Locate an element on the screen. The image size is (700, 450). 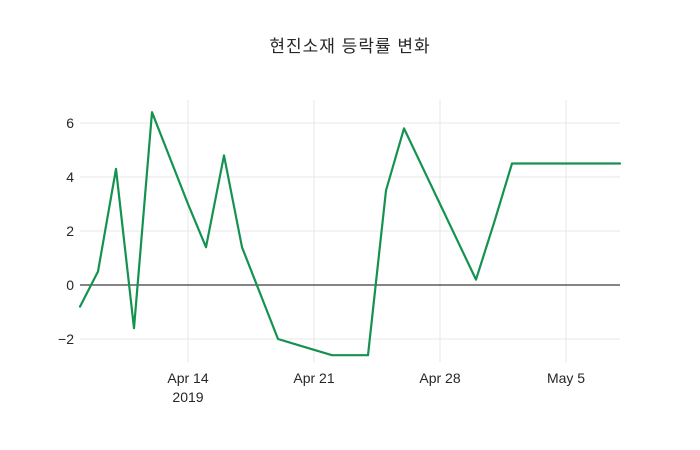
y-tick-label: 0 is located at coordinates (70, 285).